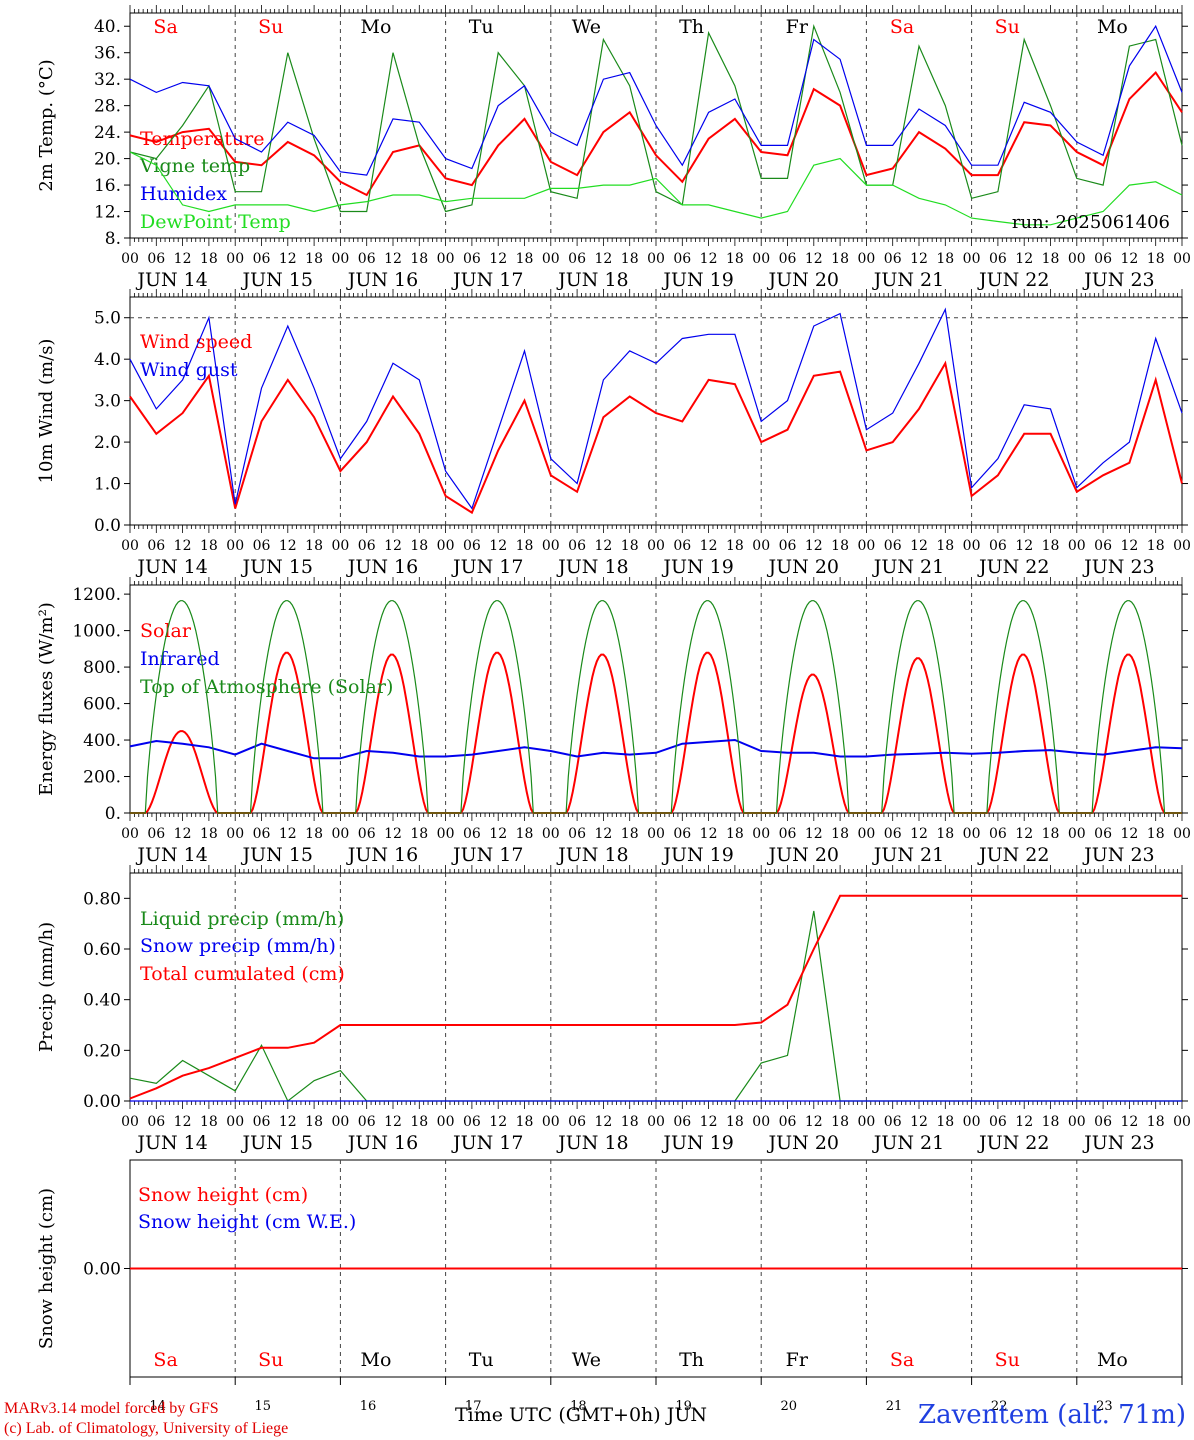  Describe the element at coordinates (171, 1143) in the screenshot. I see `date-label: JUN 14` at that location.